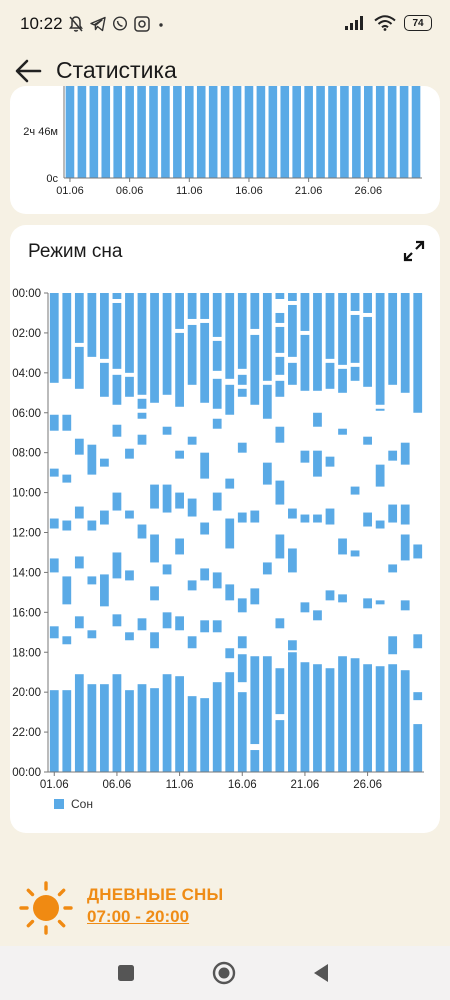 This screenshot has width=450, height=1000. What do you see at coordinates (130, 191) in the screenshot?
I see `x-tick-label: 06.06` at bounding box center [130, 191].